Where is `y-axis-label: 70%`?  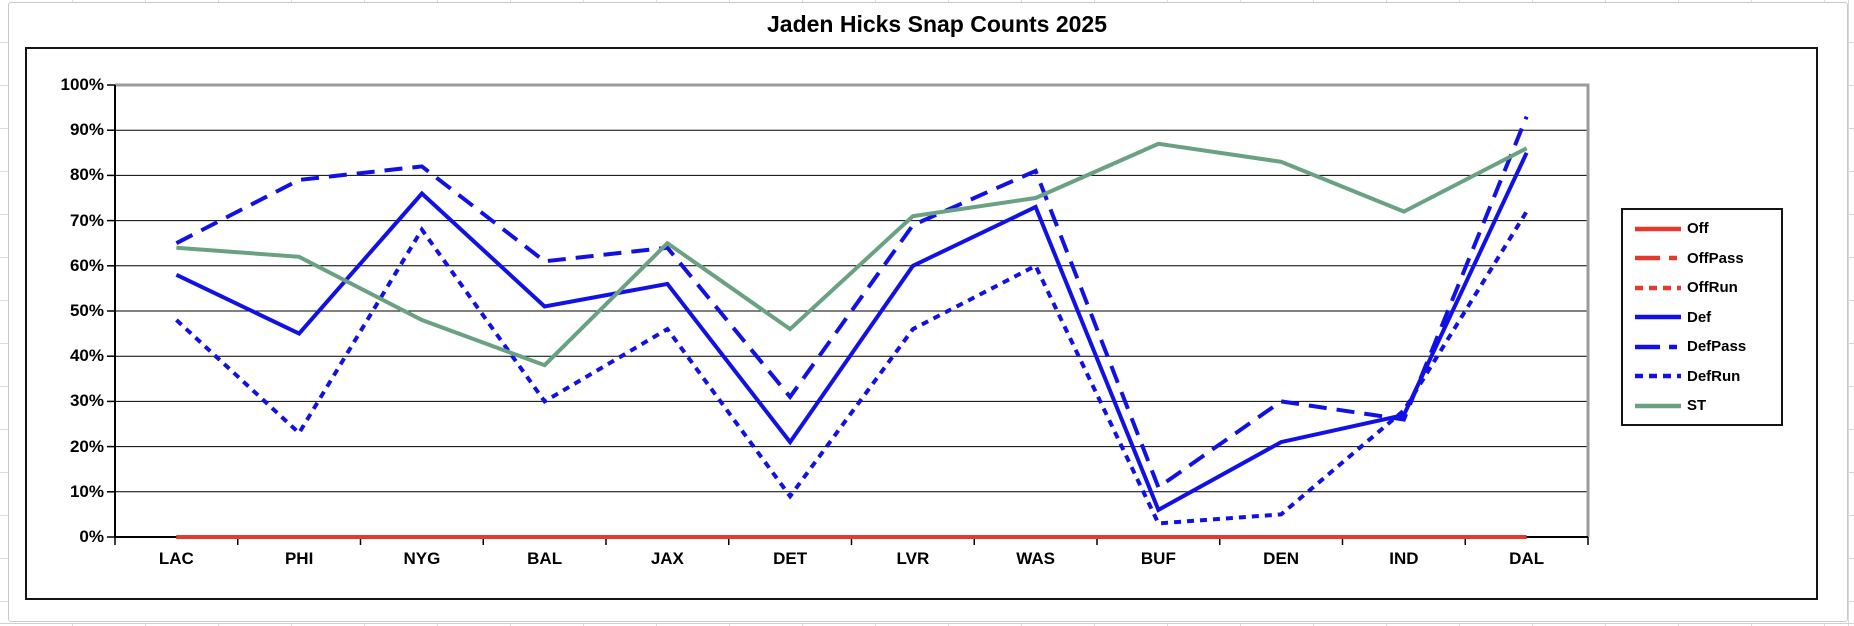
y-axis-label: 70% is located at coordinates (86, 220).